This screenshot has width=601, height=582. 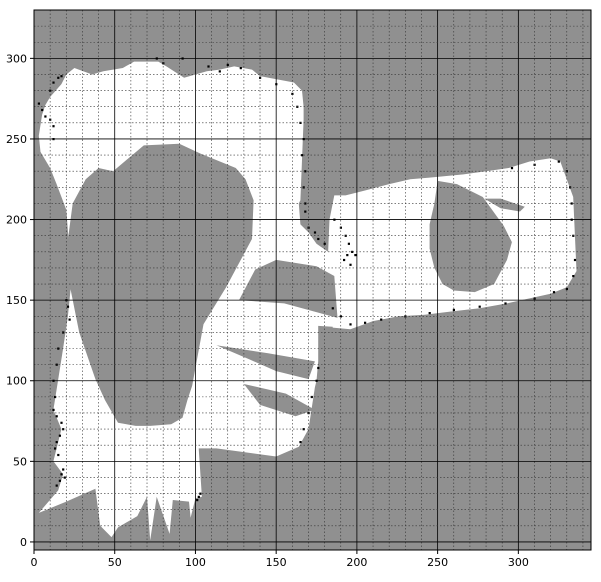 I want to click on x-axis: 0 50 100 150 200 250 300, so click(x=280, y=559).